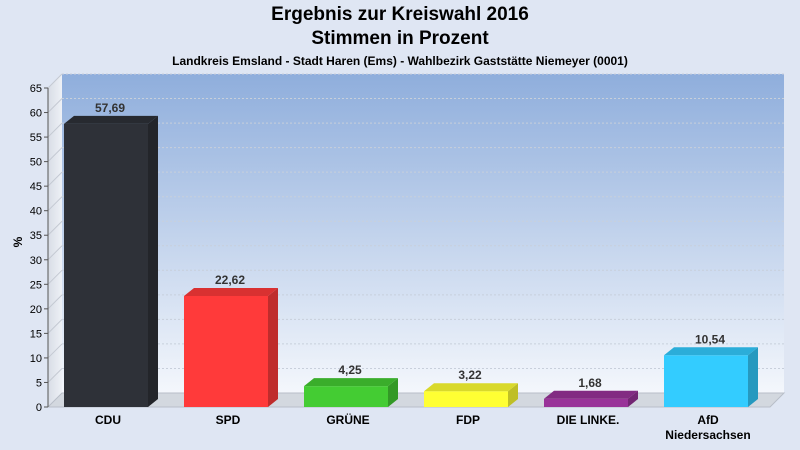 Image resolution: width=800 pixels, height=450 pixels. Describe the element at coordinates (36, 89) in the screenshot. I see `y-tick-label: 65` at that location.